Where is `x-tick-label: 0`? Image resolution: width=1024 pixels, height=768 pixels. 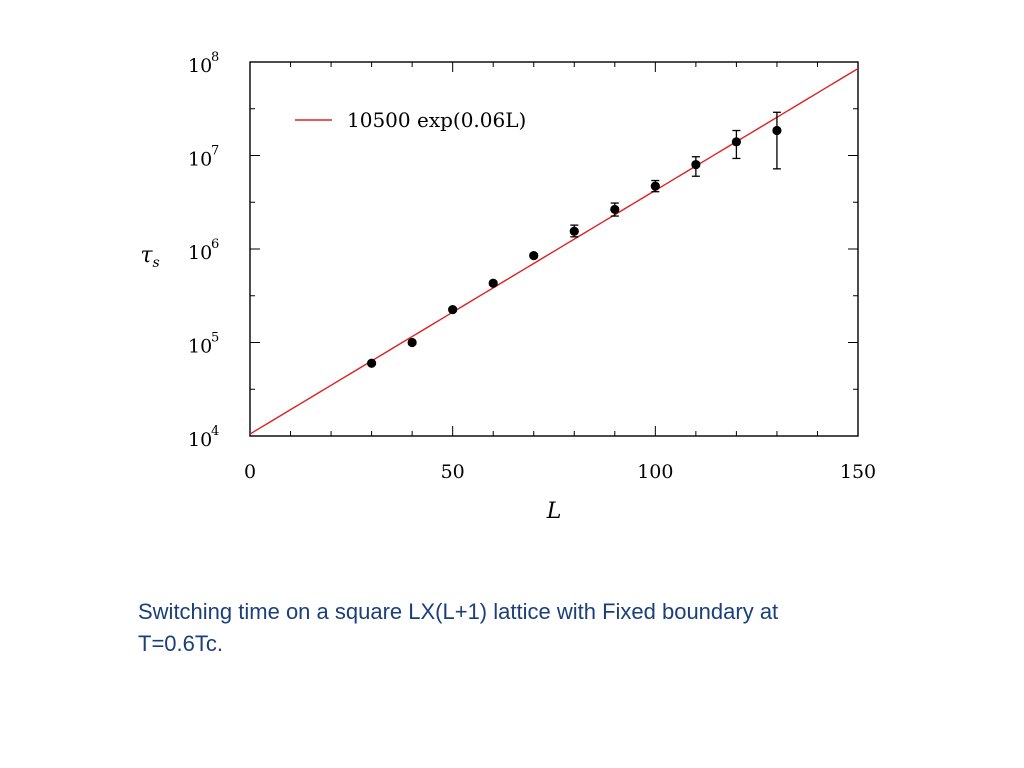
x-tick-label: 0 is located at coordinates (250, 472).